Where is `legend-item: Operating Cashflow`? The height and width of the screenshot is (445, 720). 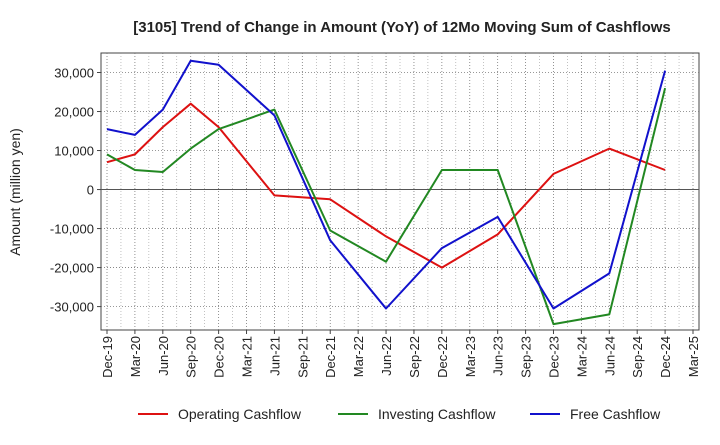 legend-item: Operating Cashflow is located at coordinates (220, 414).